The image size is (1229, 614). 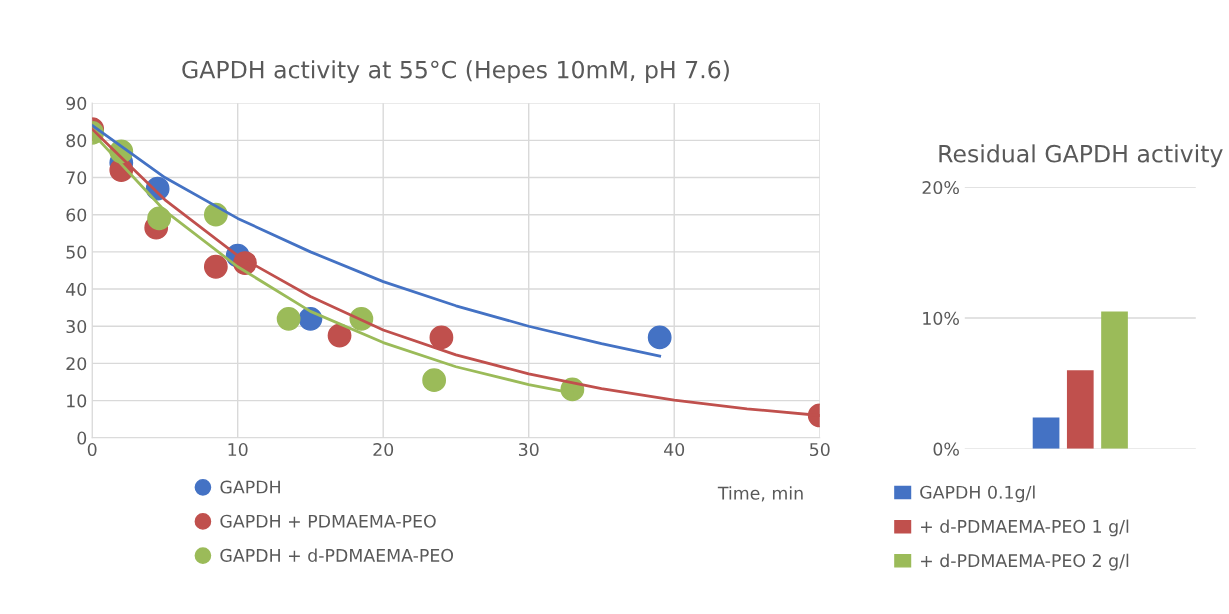 I want to click on legend-label: GAPDH + d-PDMAEMA-PEO, so click(x=337, y=555).